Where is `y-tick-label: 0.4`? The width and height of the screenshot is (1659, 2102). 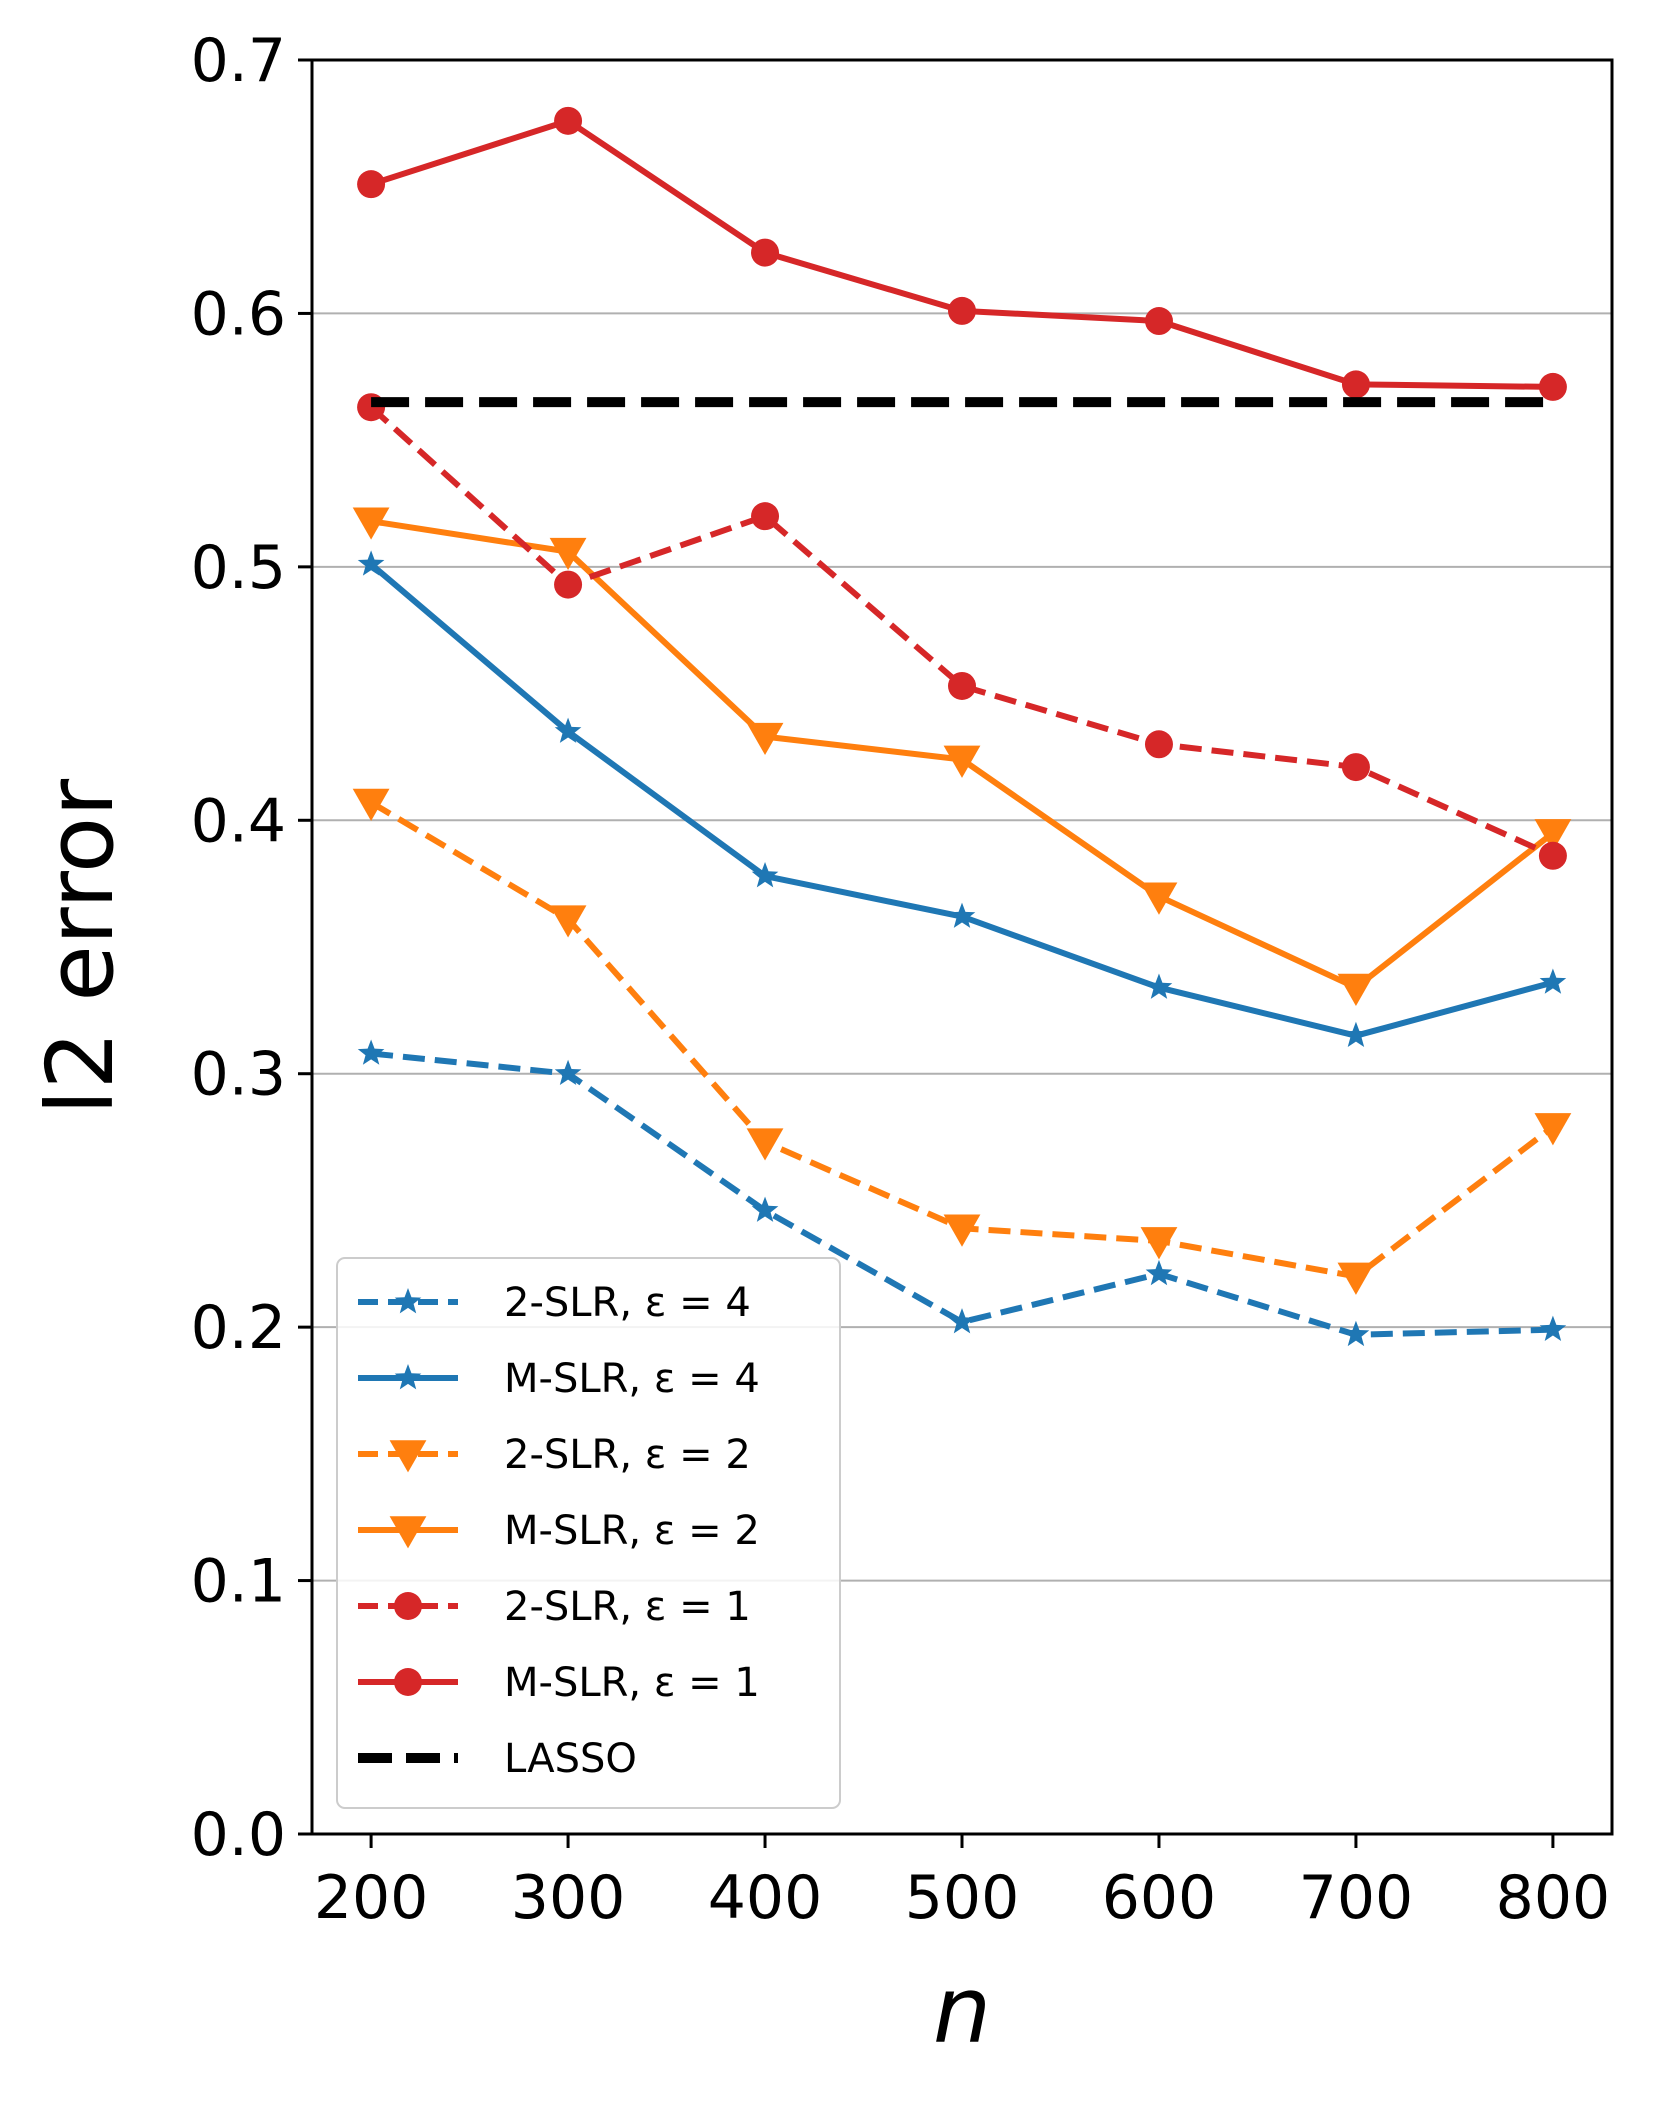 y-tick-label: 0.4 is located at coordinates (238, 821).